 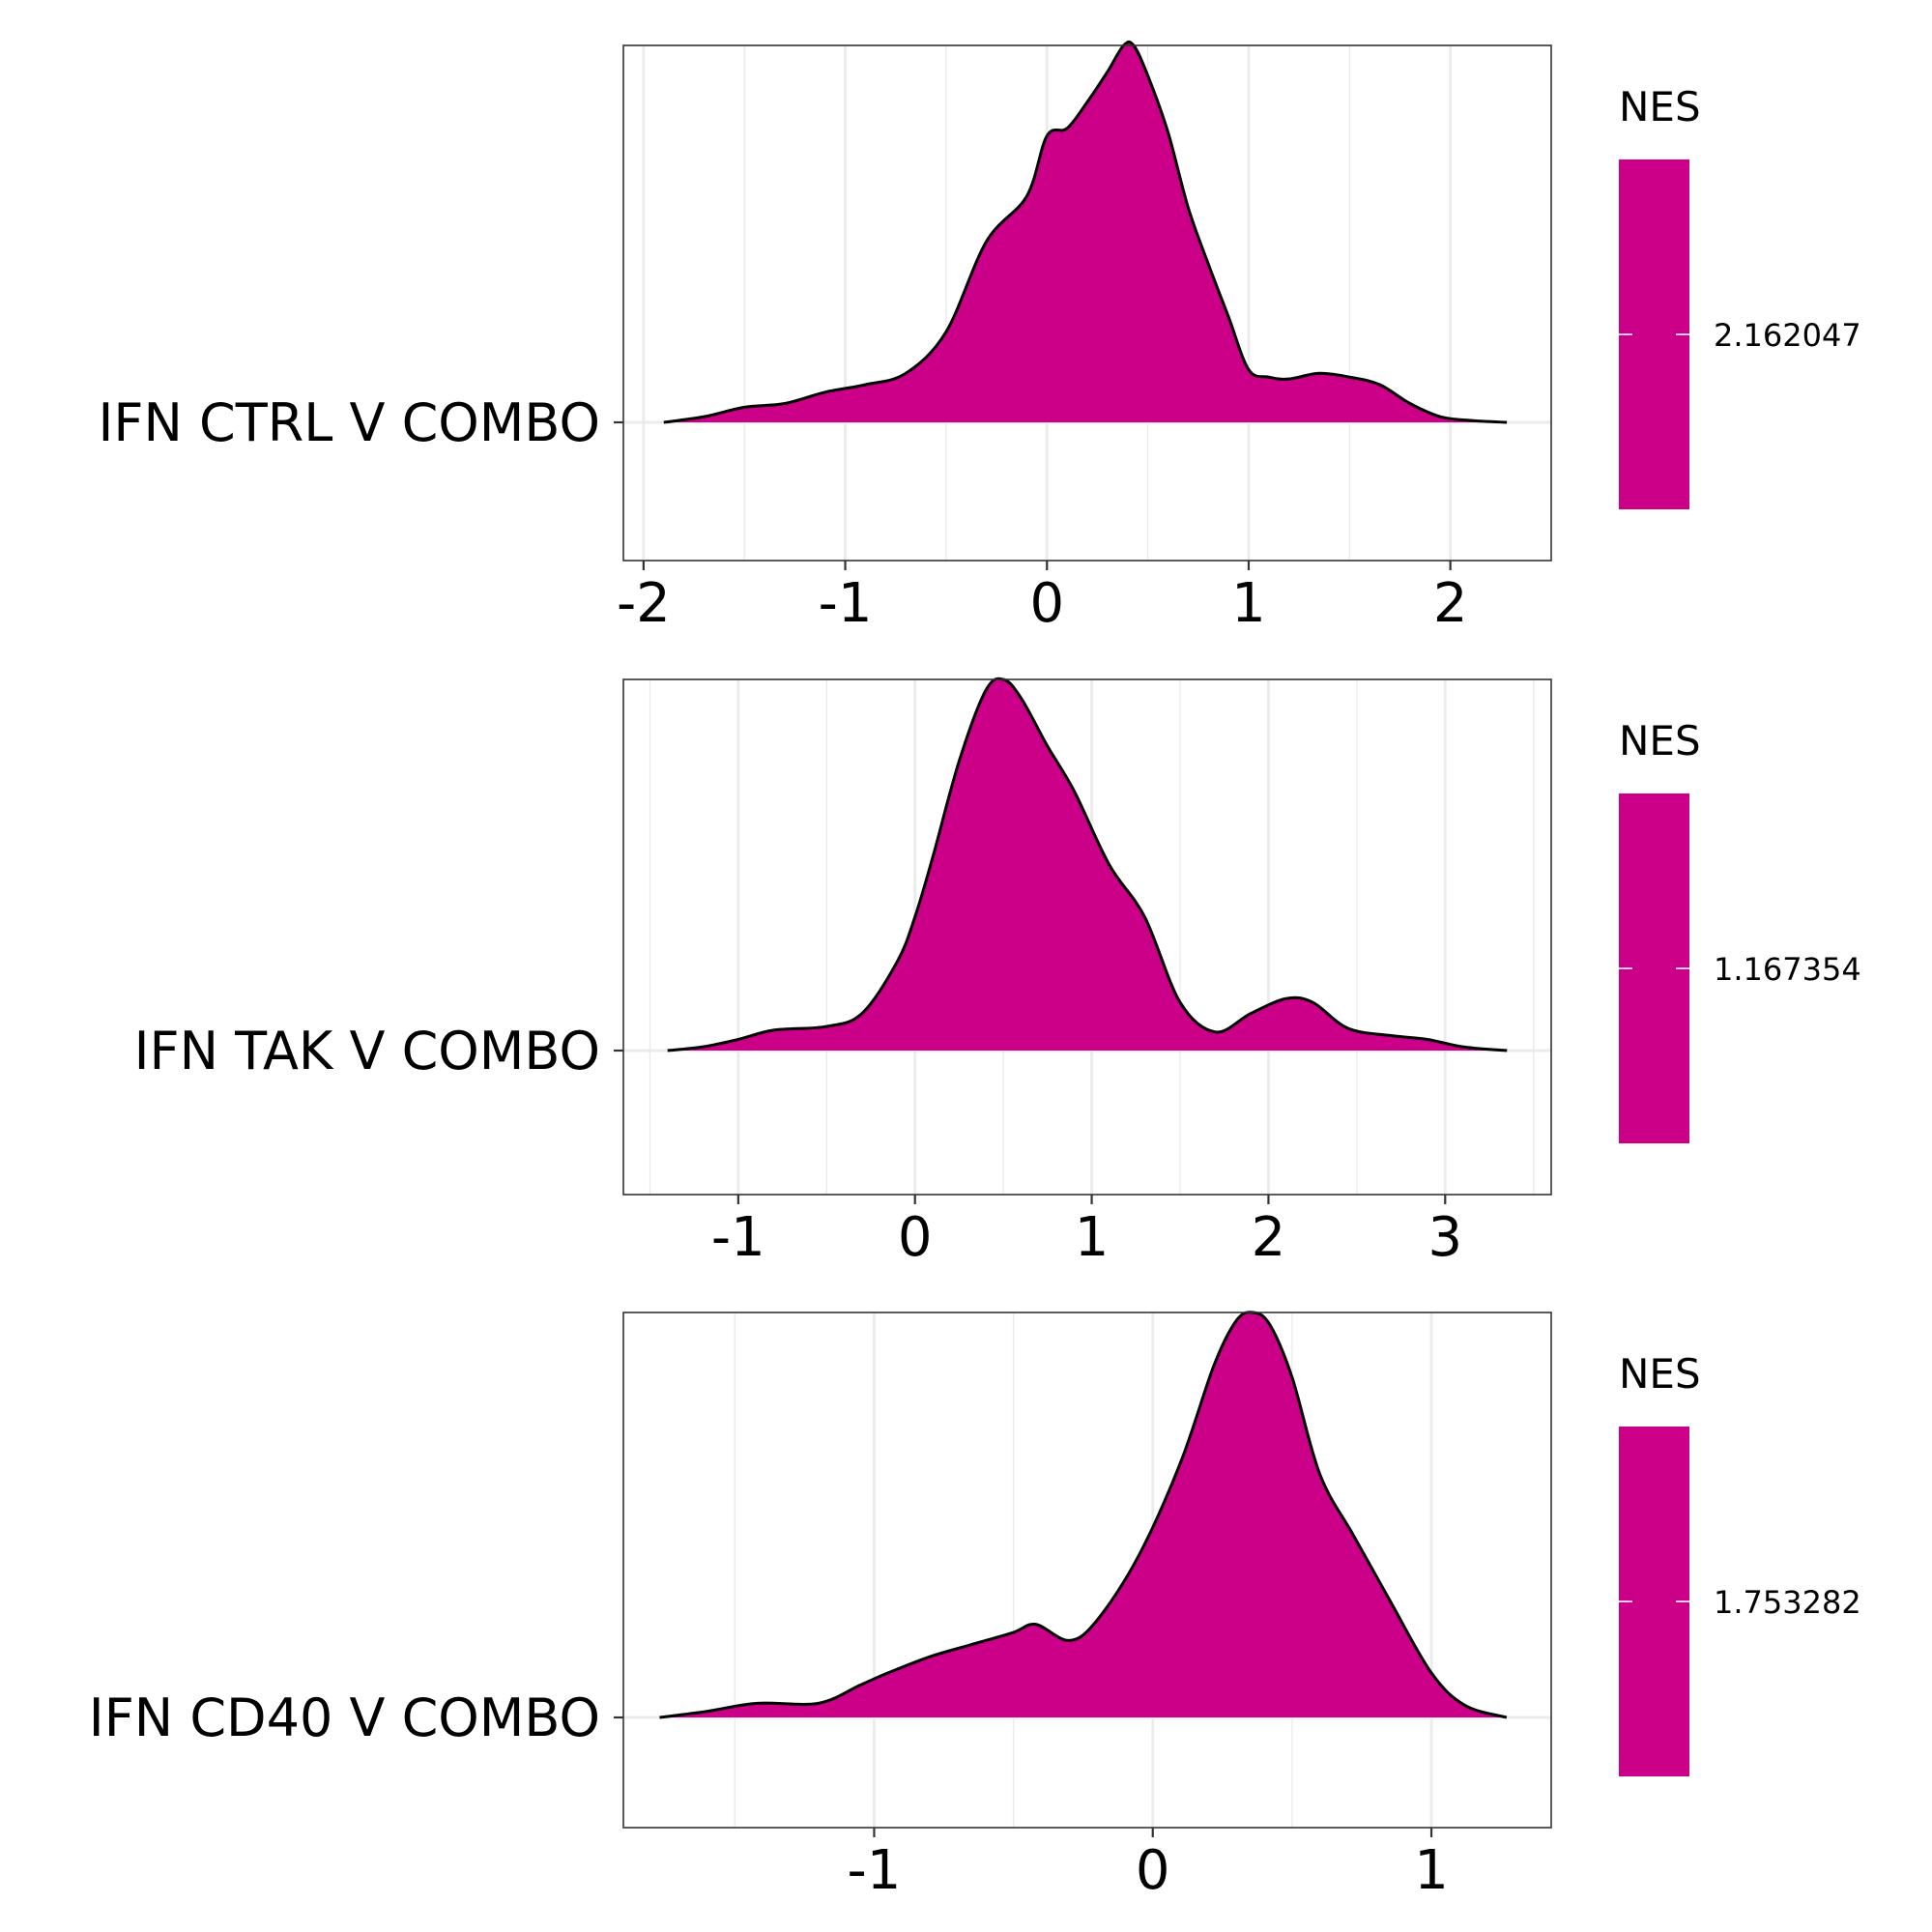 What do you see at coordinates (1787, 335) in the screenshot?
I see `legend-label: 2.162047` at bounding box center [1787, 335].